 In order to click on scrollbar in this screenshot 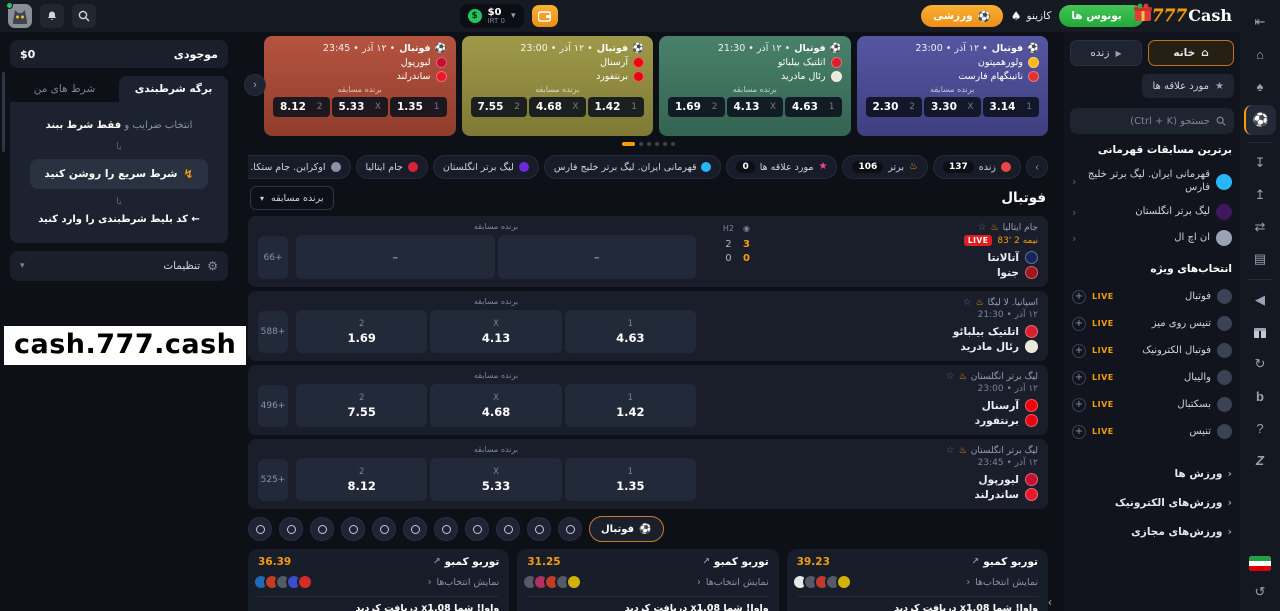, I will do `click(3, 112)`.